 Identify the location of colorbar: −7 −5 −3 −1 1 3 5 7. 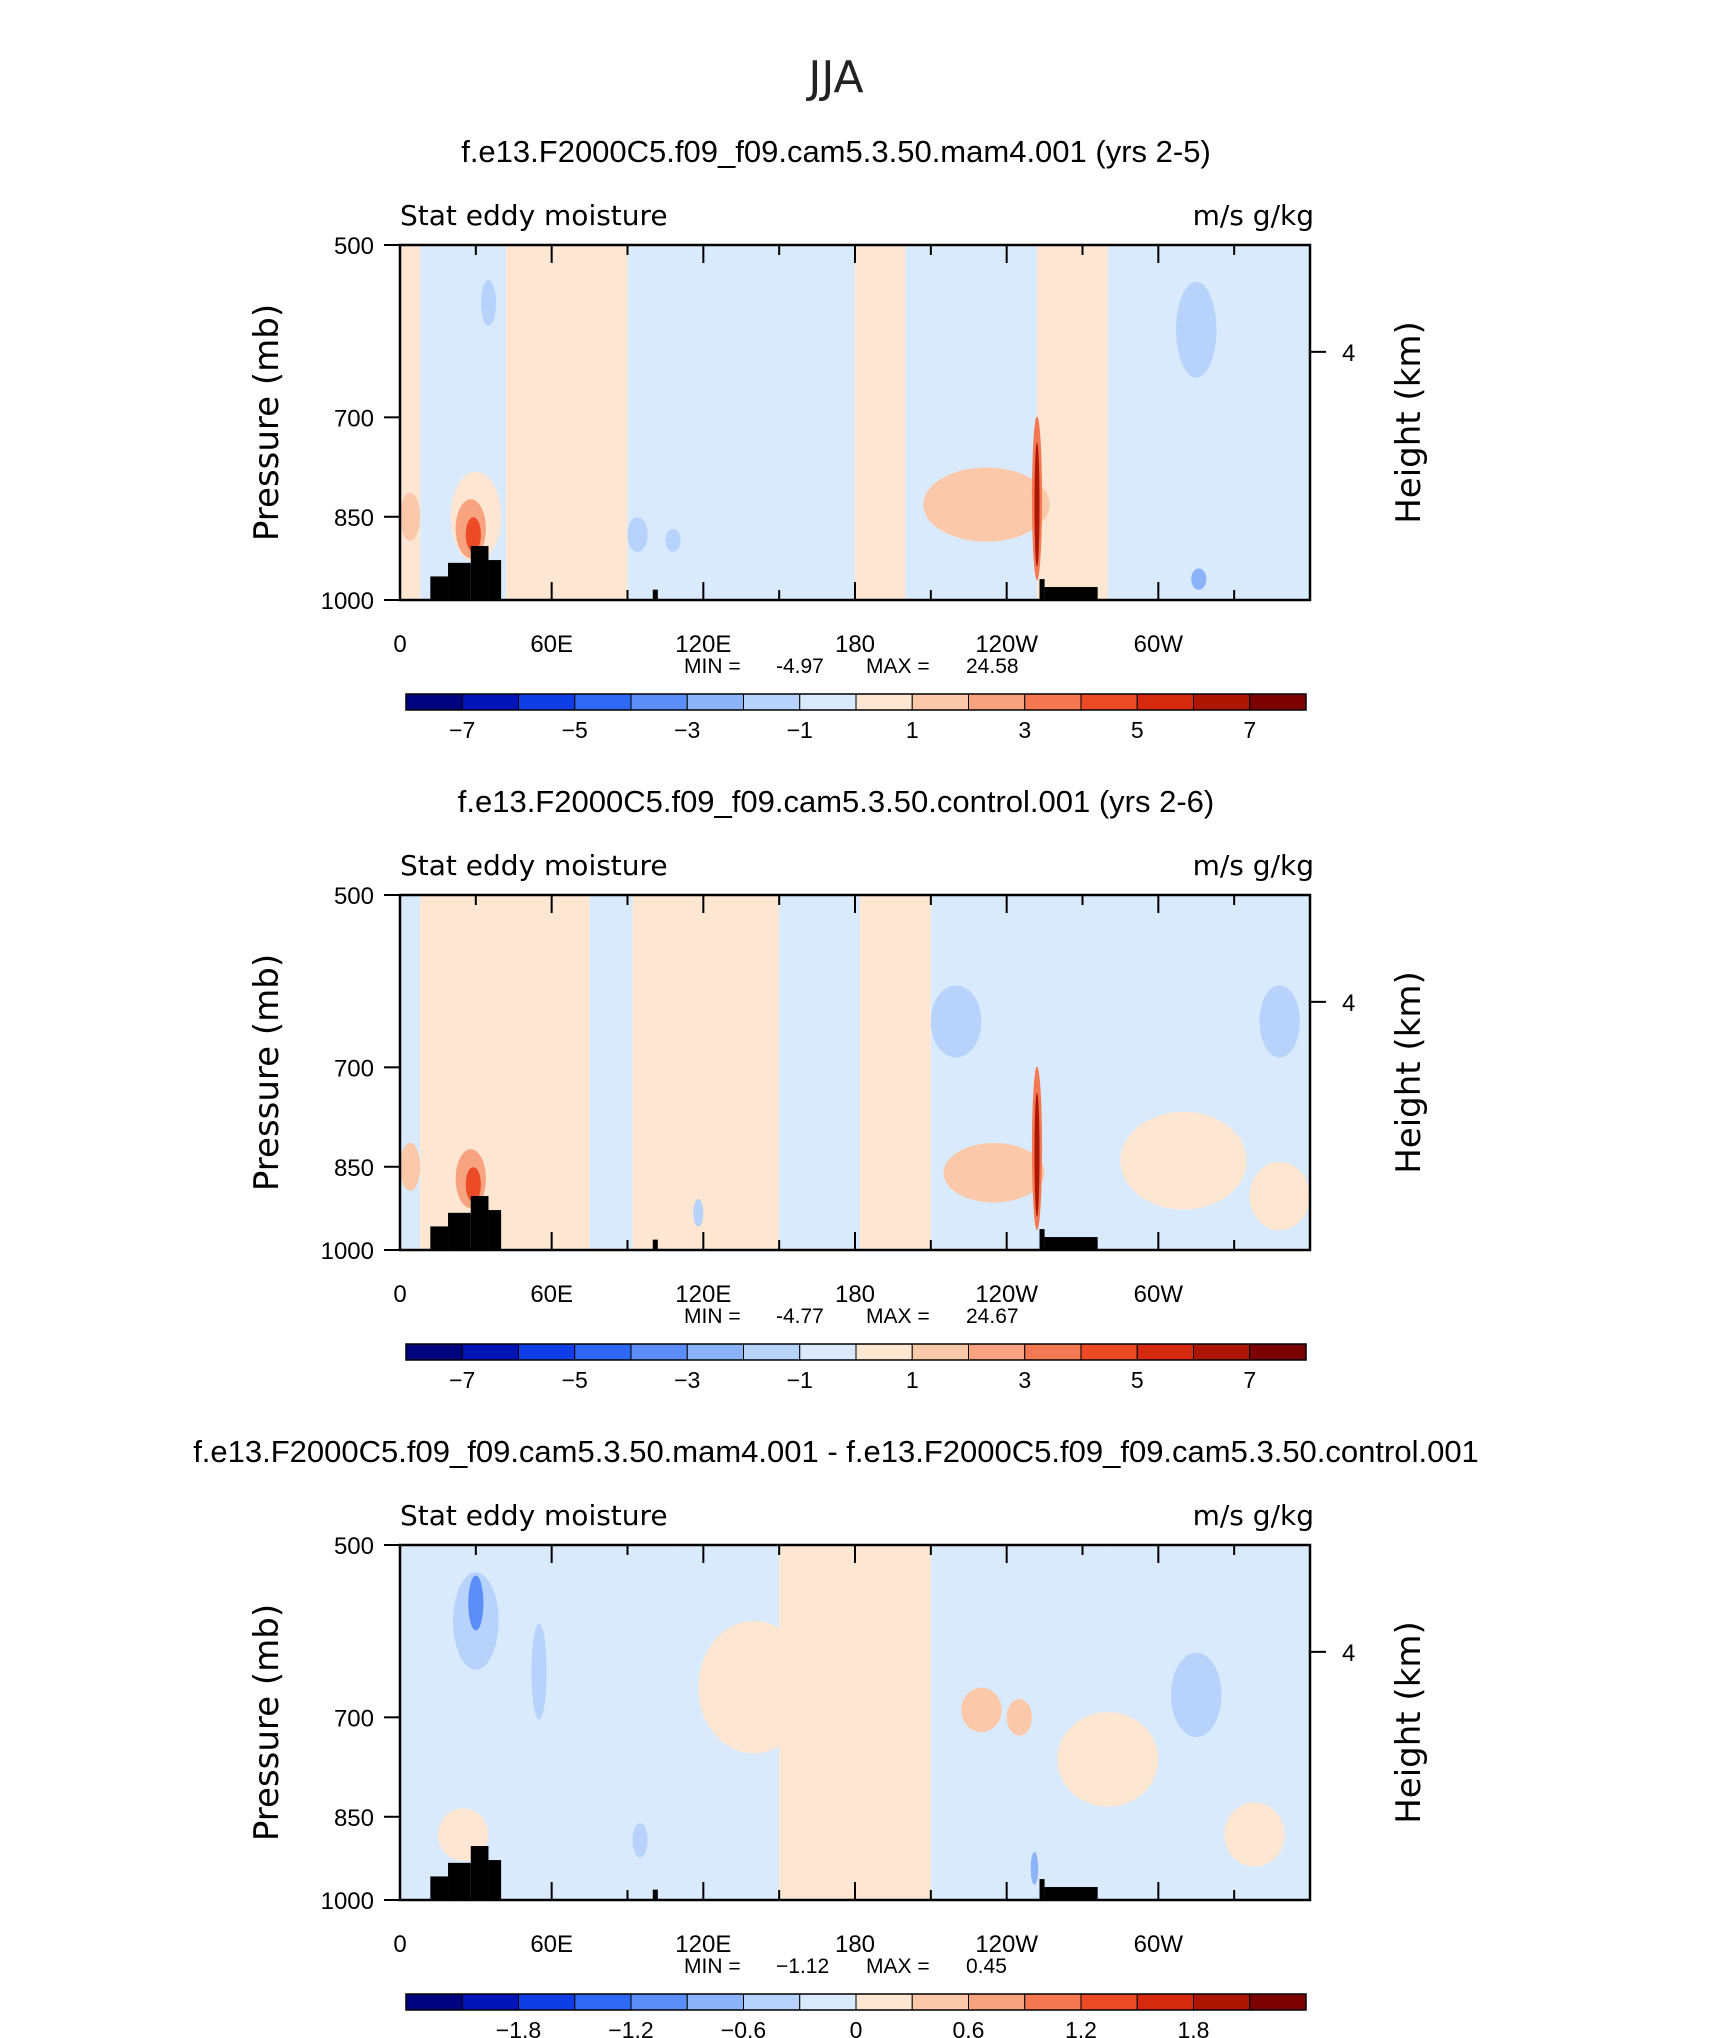
(856, 718).